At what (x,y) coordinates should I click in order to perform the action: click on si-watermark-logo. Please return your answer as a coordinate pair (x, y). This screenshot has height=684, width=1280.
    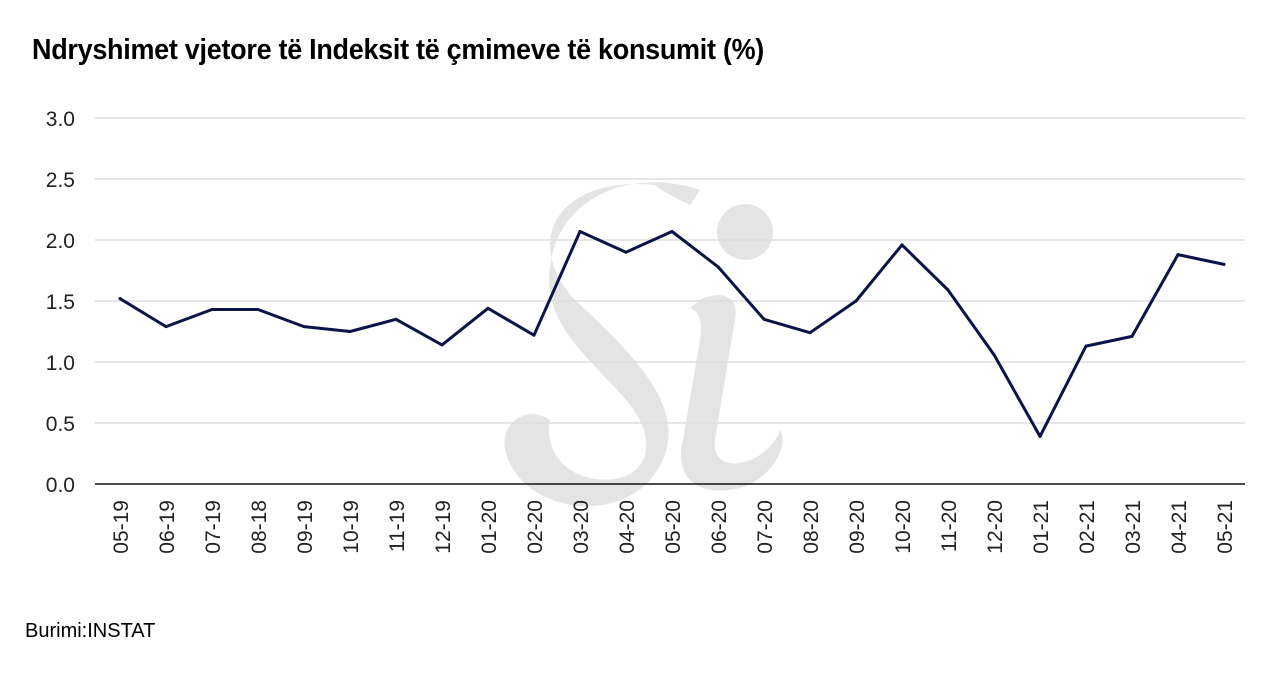
    Looking at the image, I should click on (643, 344).